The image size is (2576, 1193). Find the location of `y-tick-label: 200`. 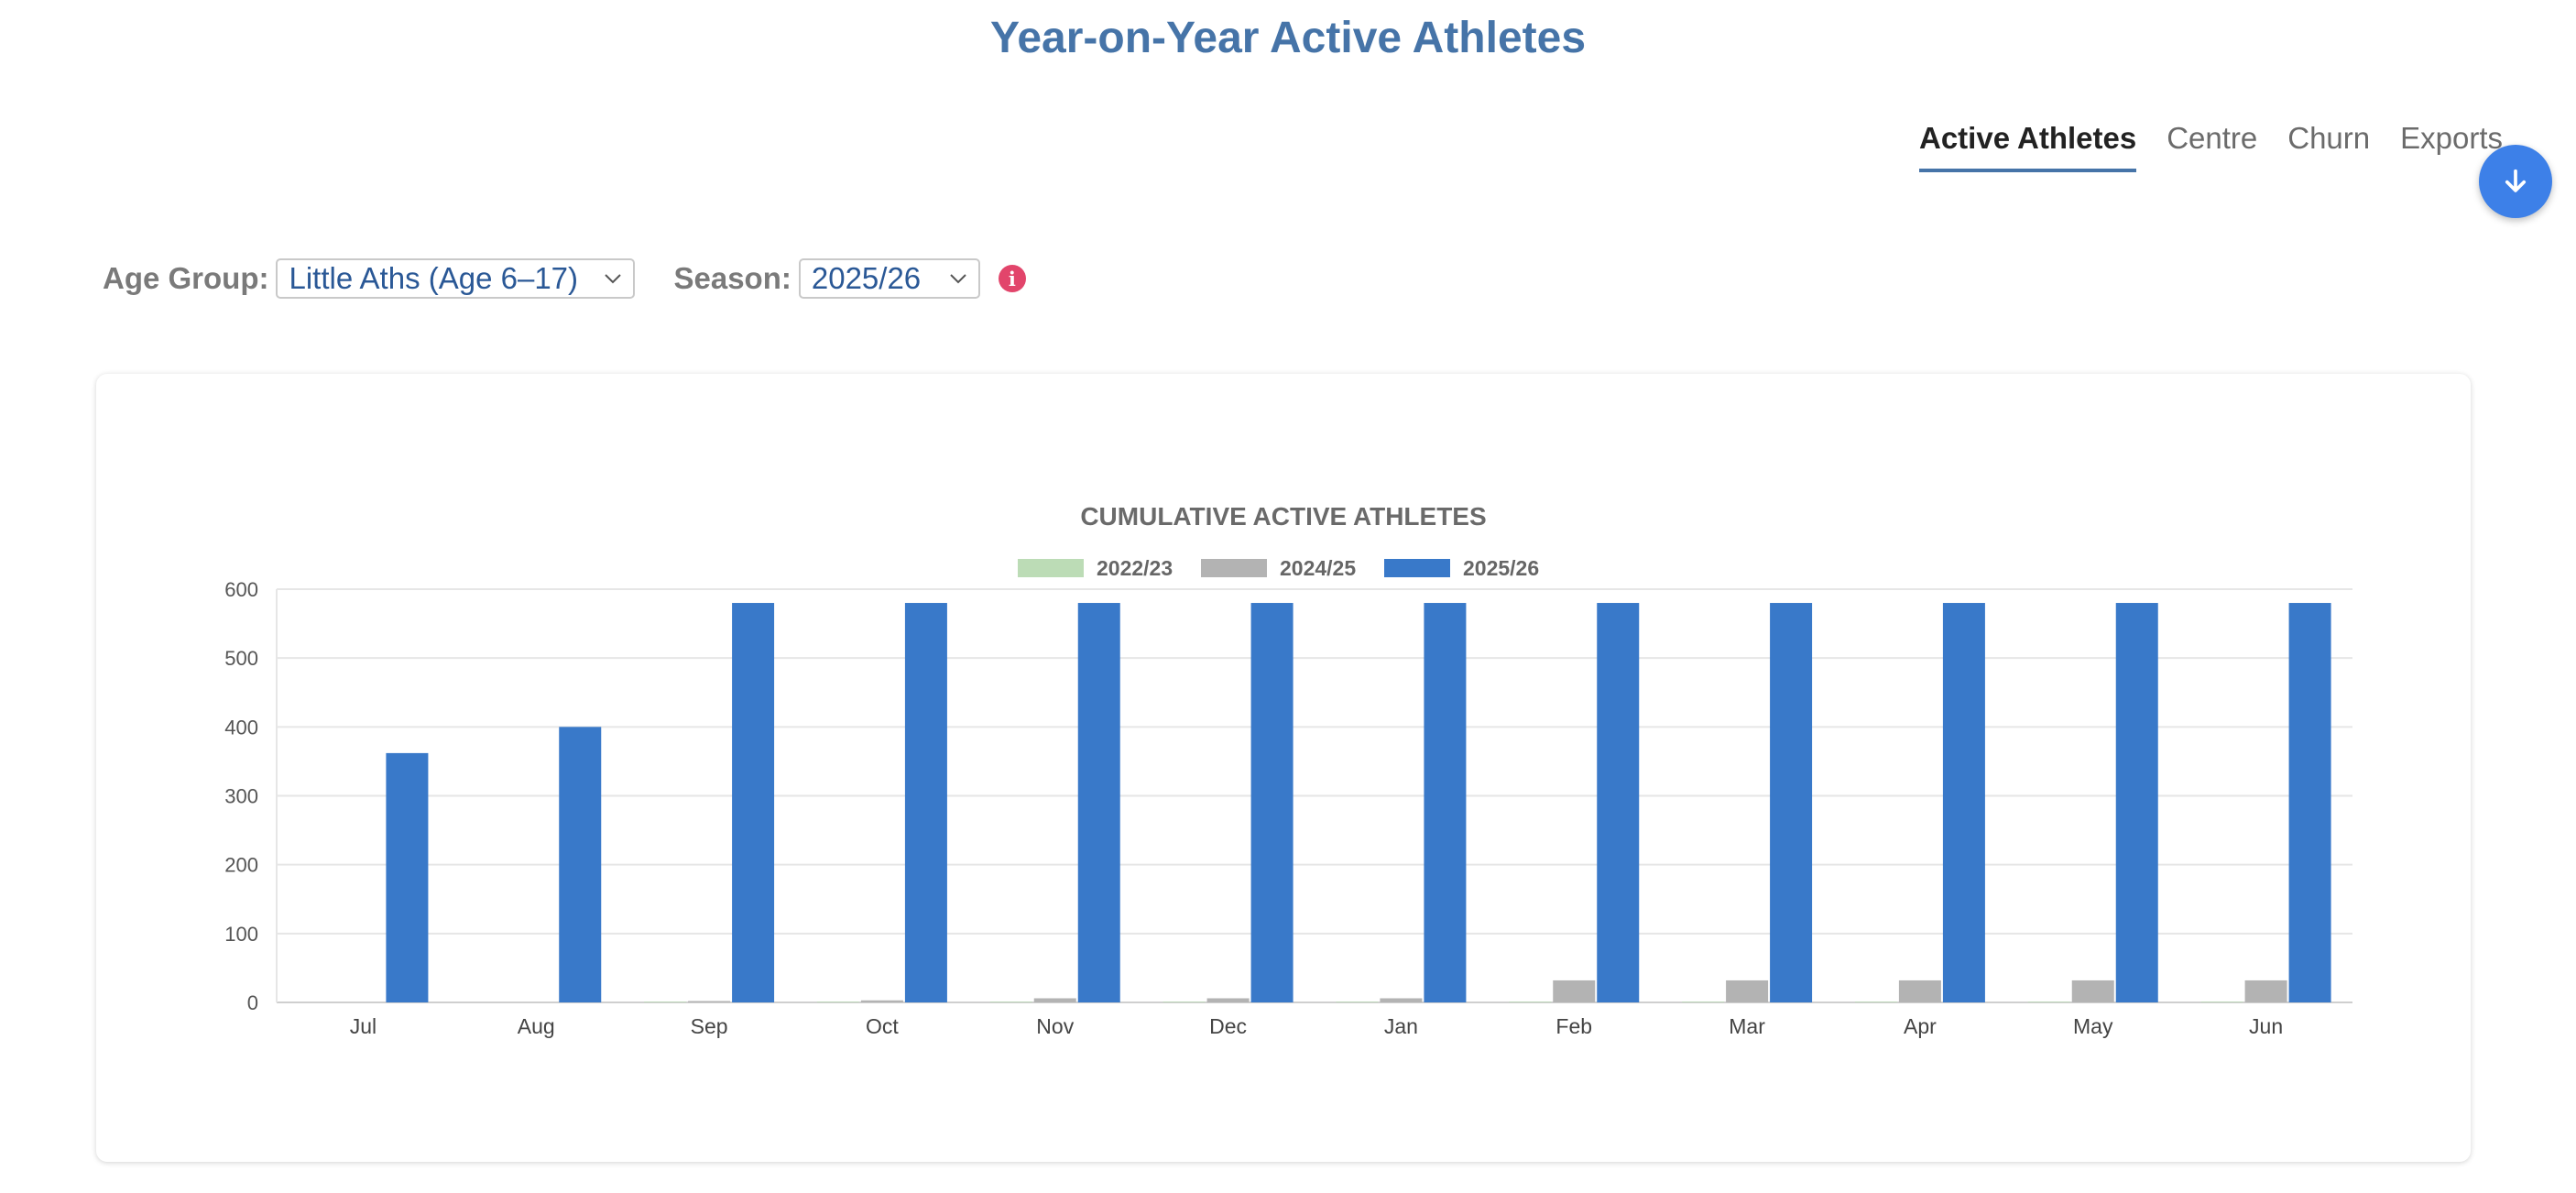

y-tick-label: 200 is located at coordinates (241, 866).